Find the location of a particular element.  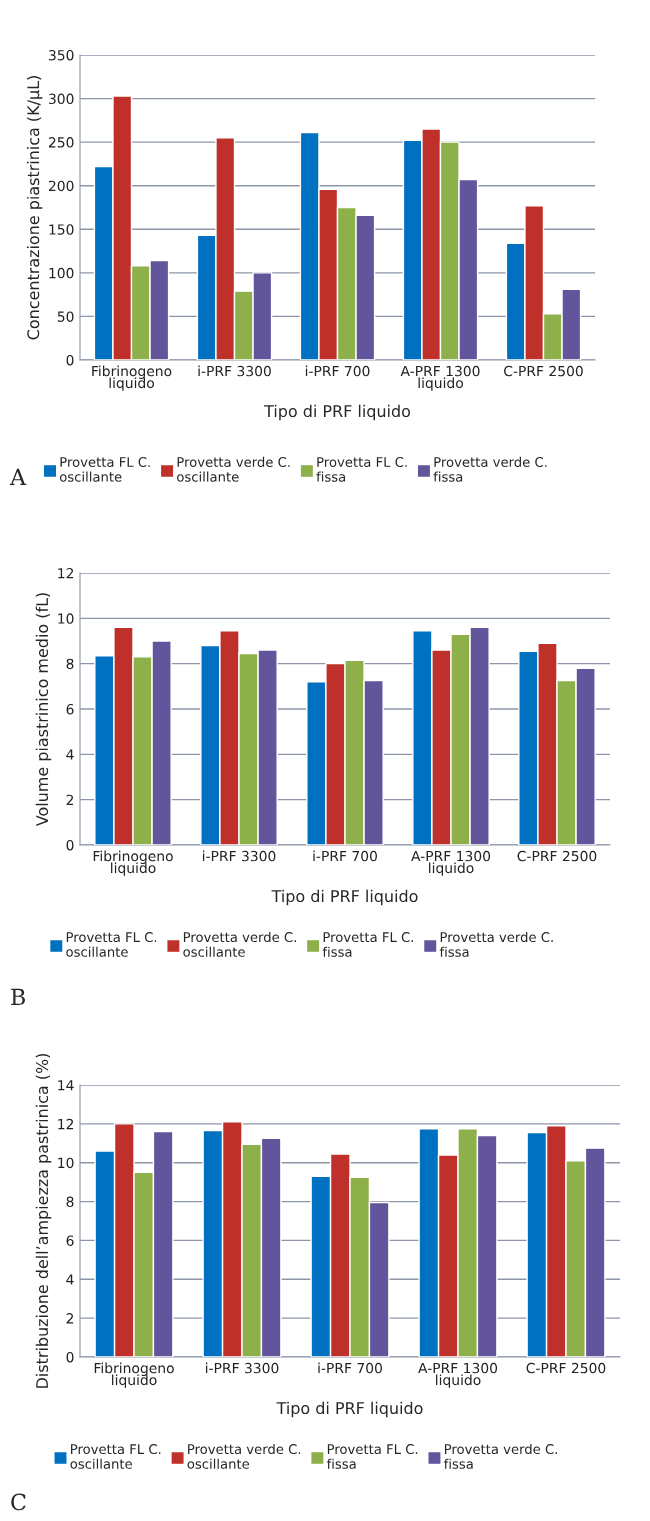

y-tick-label: 250 is located at coordinates (61, 142).